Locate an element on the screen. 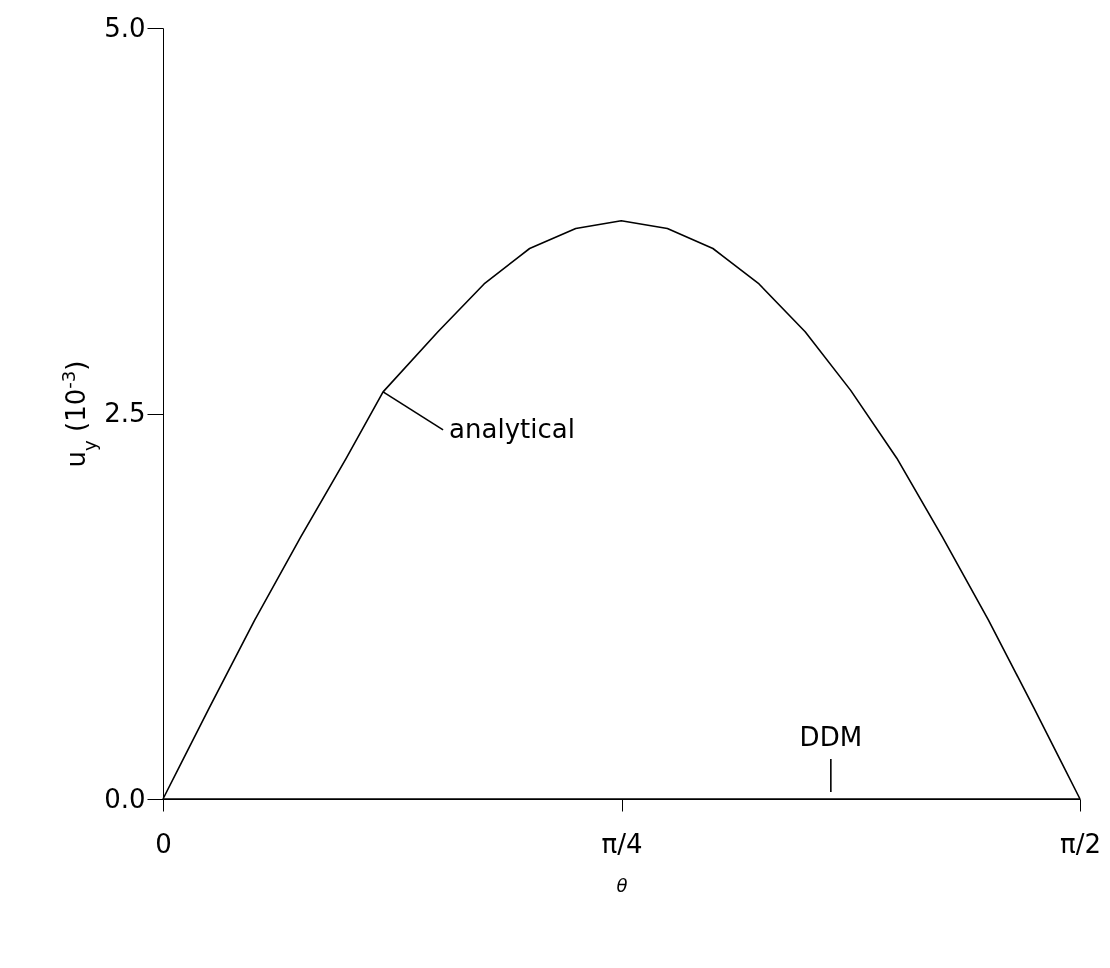 The height and width of the screenshot is (968, 1110). x-axis-title: θ is located at coordinates (622, 885).